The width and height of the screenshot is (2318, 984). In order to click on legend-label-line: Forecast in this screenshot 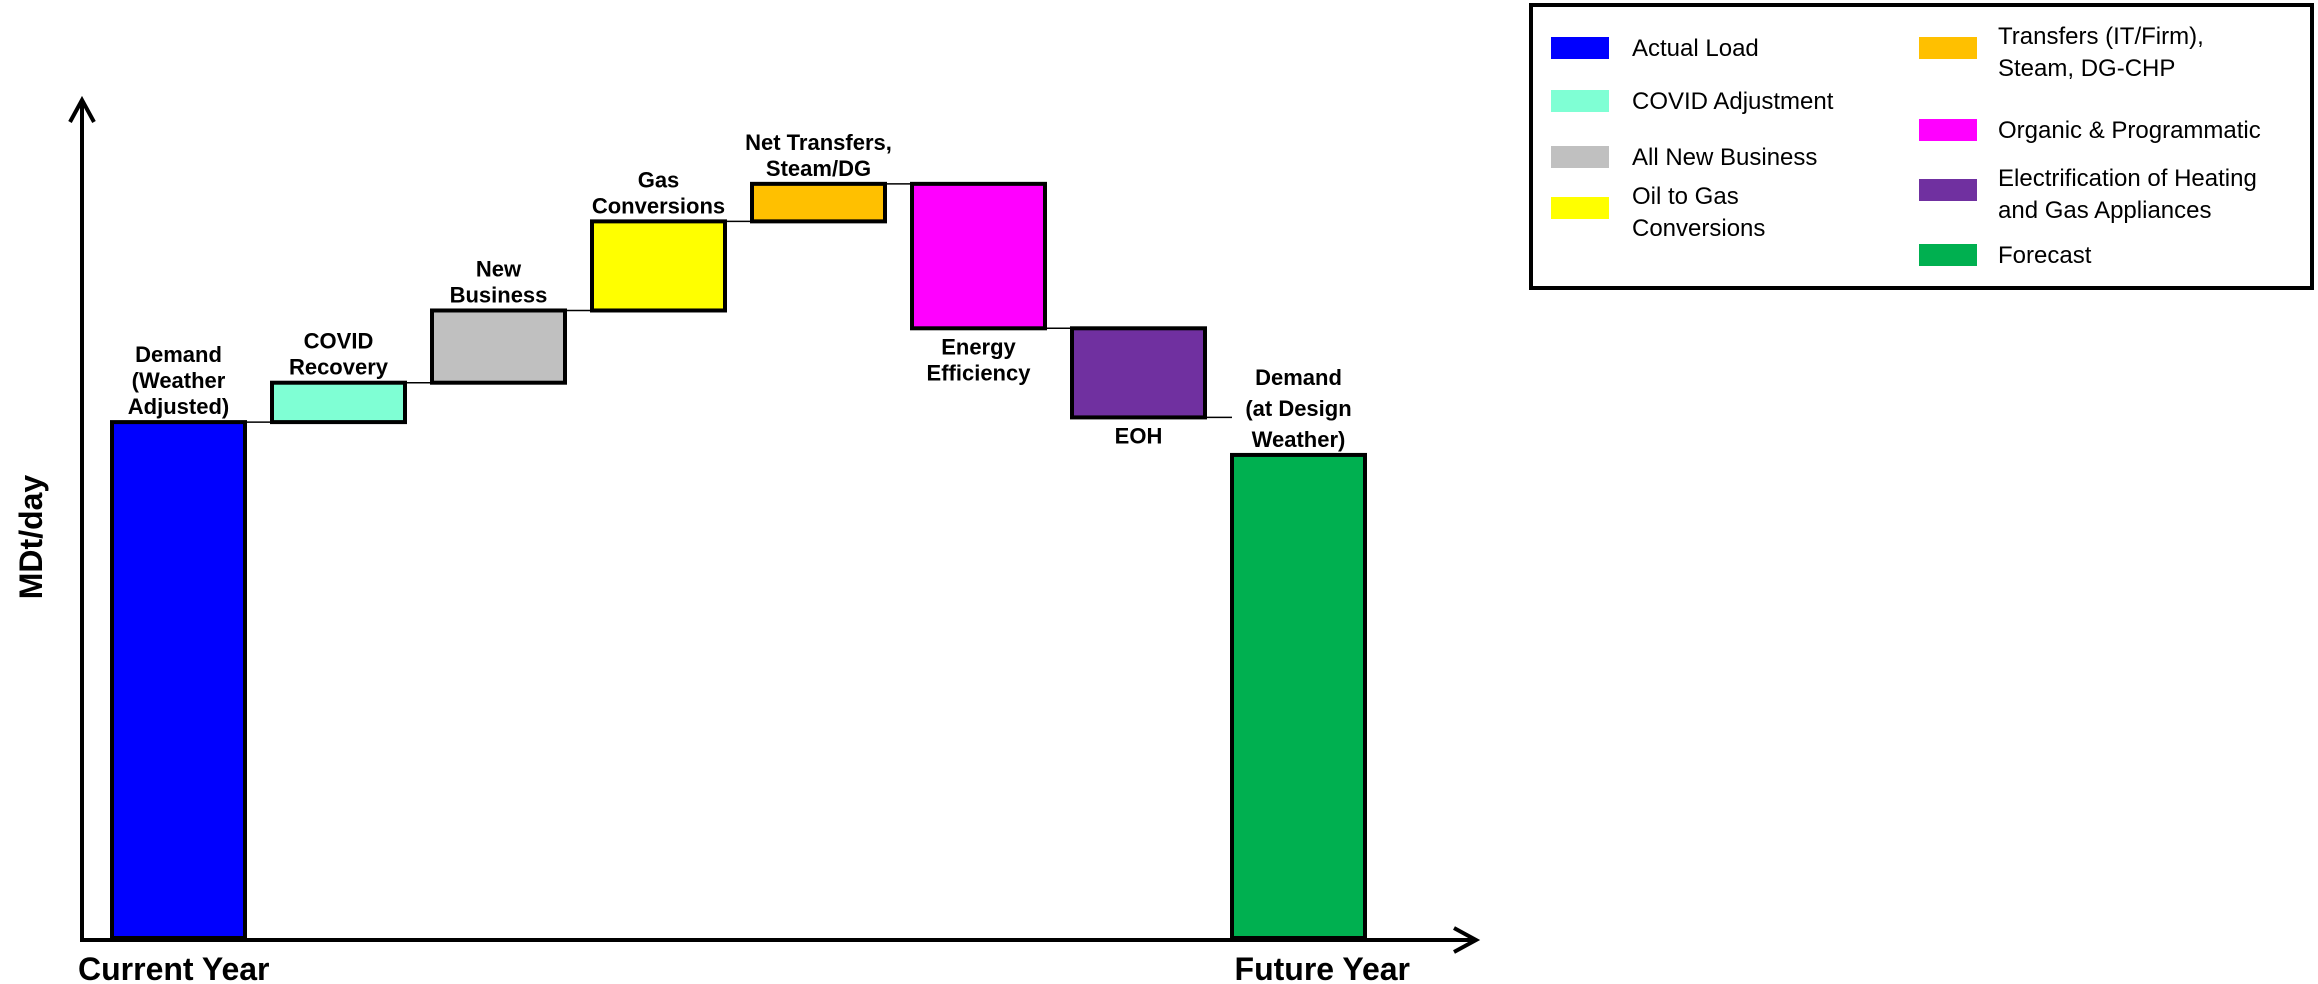, I will do `click(2045, 255)`.